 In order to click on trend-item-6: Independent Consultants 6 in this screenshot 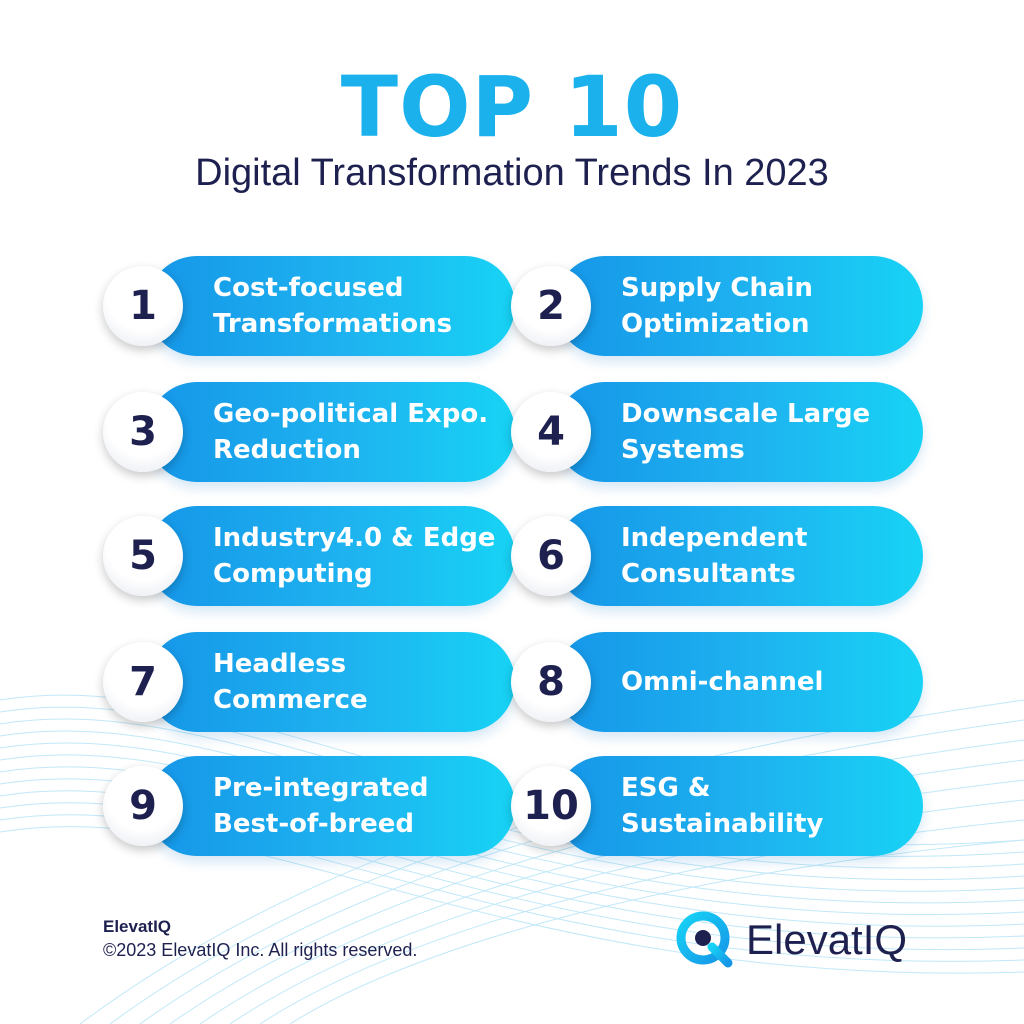, I will do `click(717, 556)`.